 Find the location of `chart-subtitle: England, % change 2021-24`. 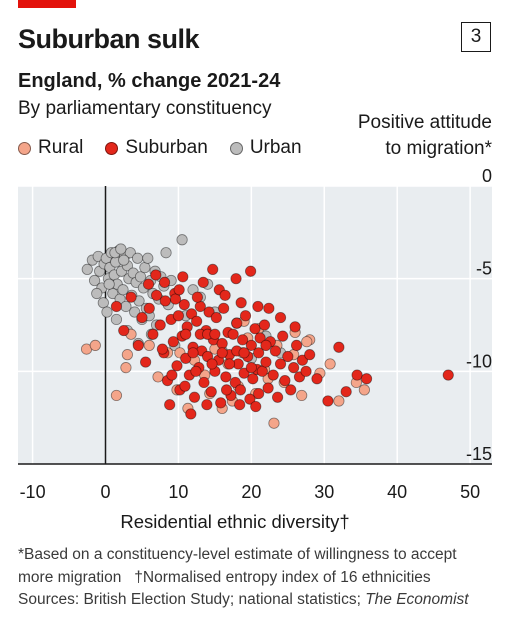

chart-subtitle: England, % change 2021-24 is located at coordinates (149, 81).